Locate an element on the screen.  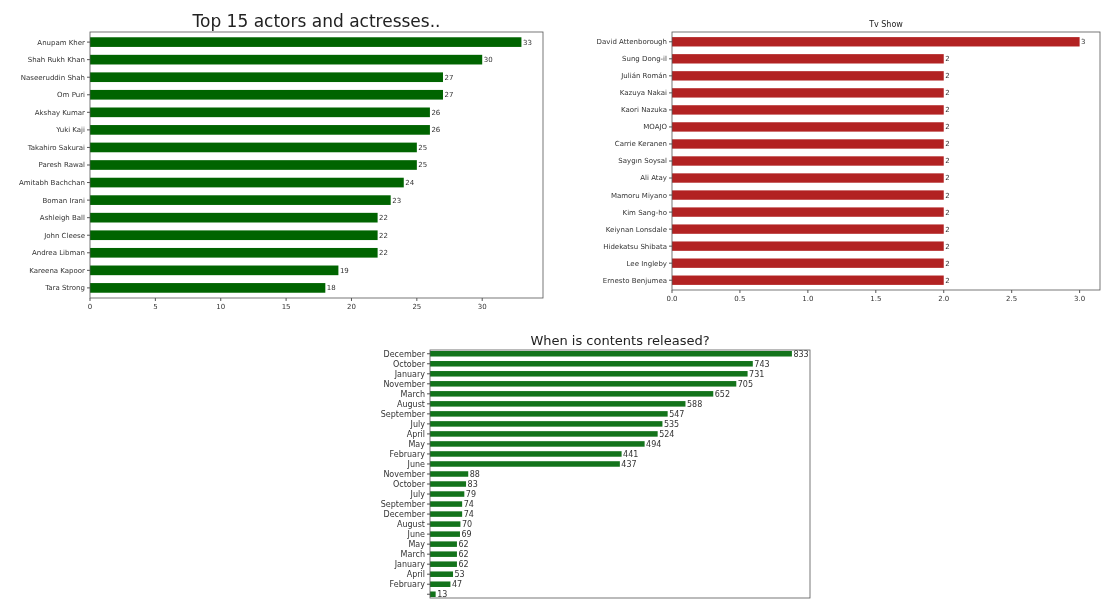
chart-title: When is contents released? is located at coordinates (620, 340).